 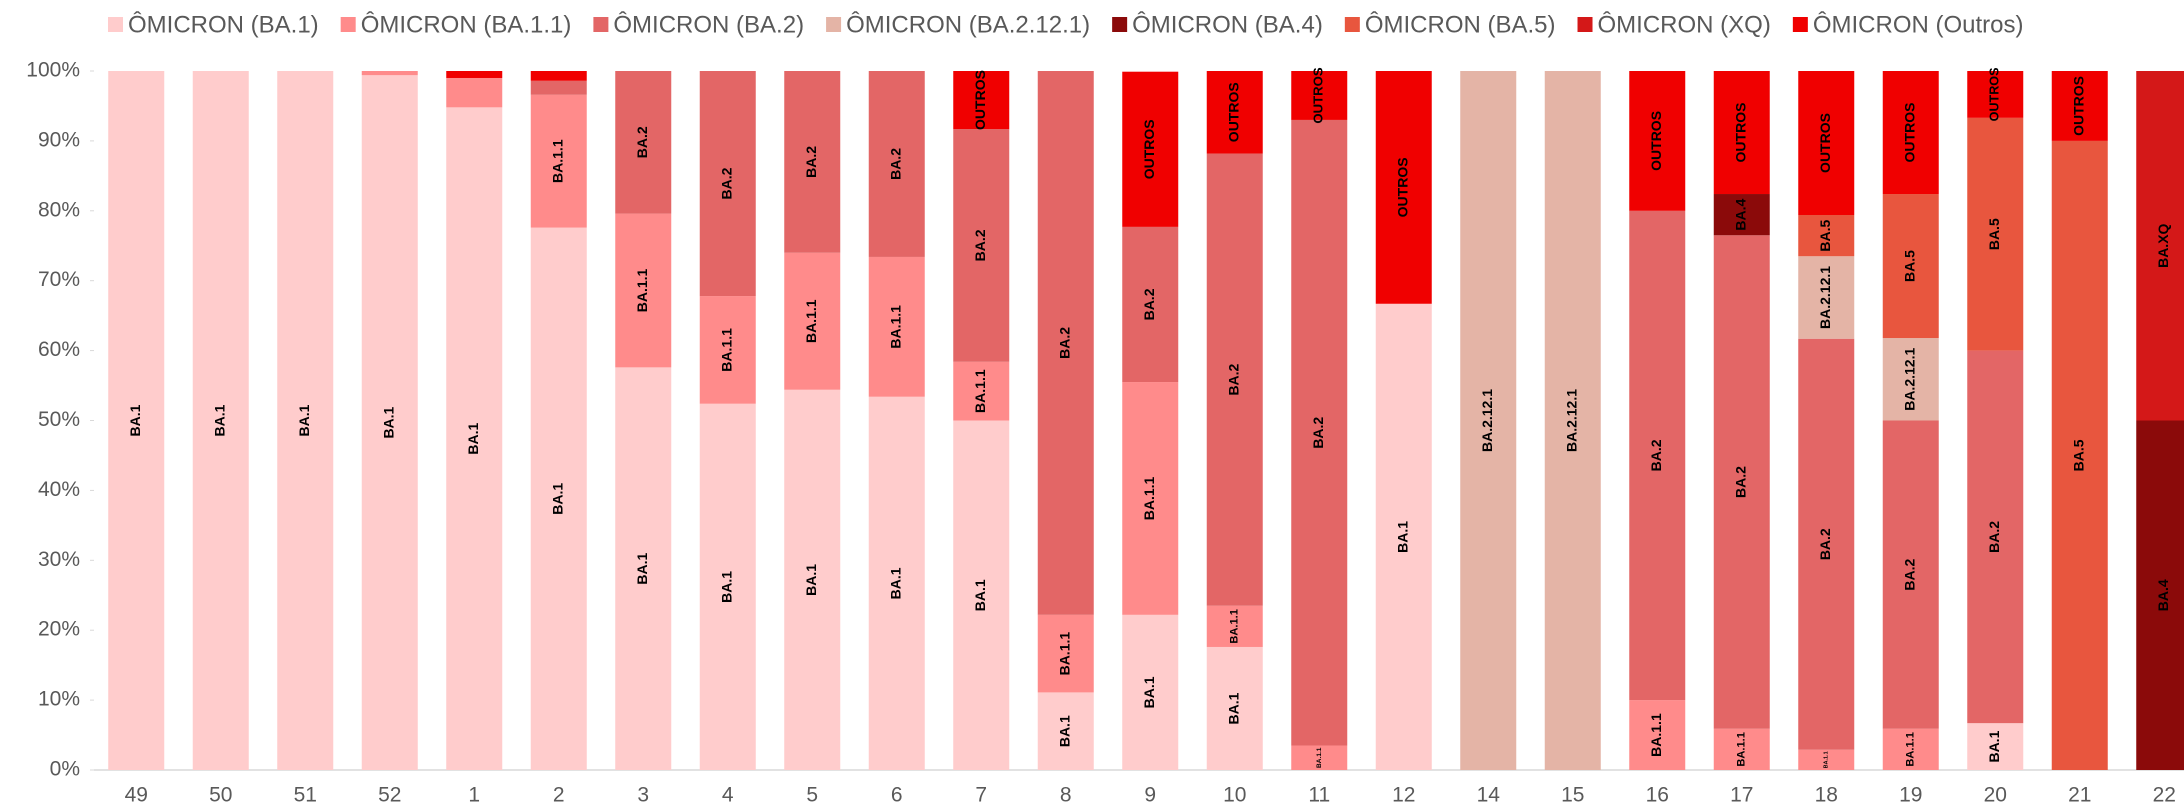 What do you see at coordinates (466, 24) in the screenshot?
I see `legend-label: ÔMICRON (BA.1.1)` at bounding box center [466, 24].